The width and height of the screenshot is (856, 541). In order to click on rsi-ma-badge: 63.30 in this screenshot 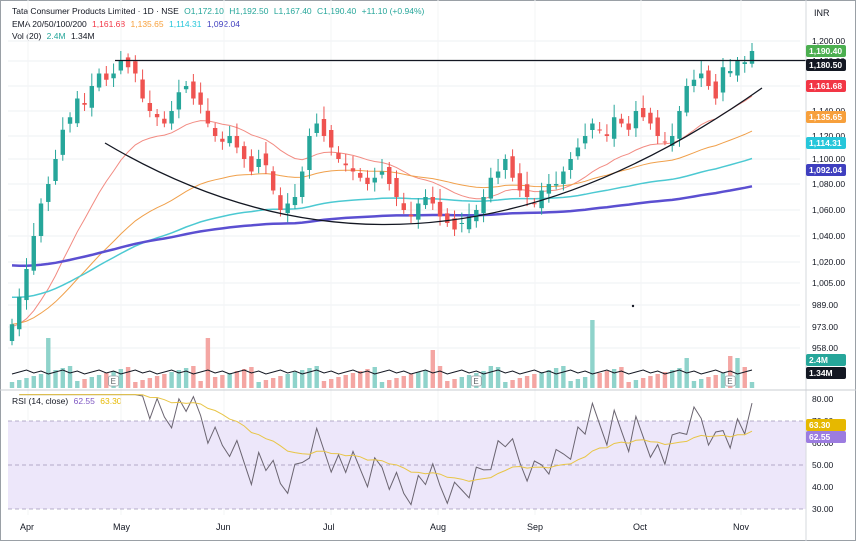, I will do `click(826, 425)`.